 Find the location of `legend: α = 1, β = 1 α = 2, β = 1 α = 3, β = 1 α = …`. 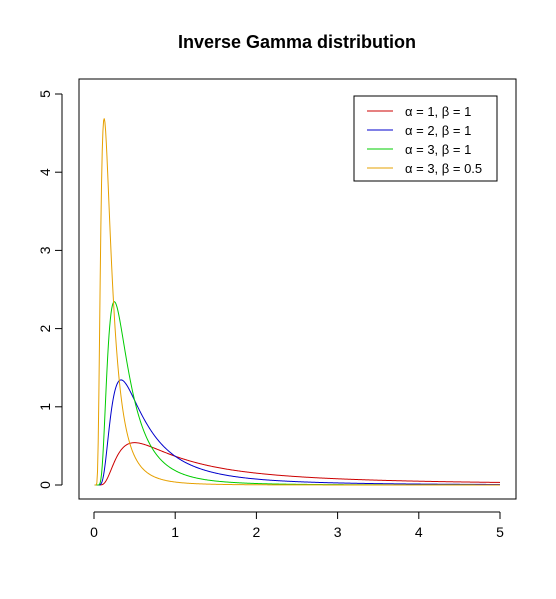

legend: α = 1, β = 1 α = 2, β = 1 α = 3, β = 1 α = … is located at coordinates (425, 138).